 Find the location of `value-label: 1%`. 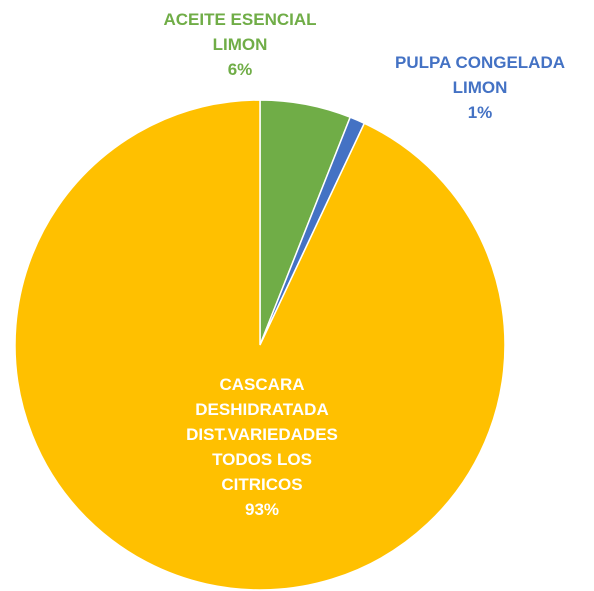

value-label: 1% is located at coordinates (480, 112).